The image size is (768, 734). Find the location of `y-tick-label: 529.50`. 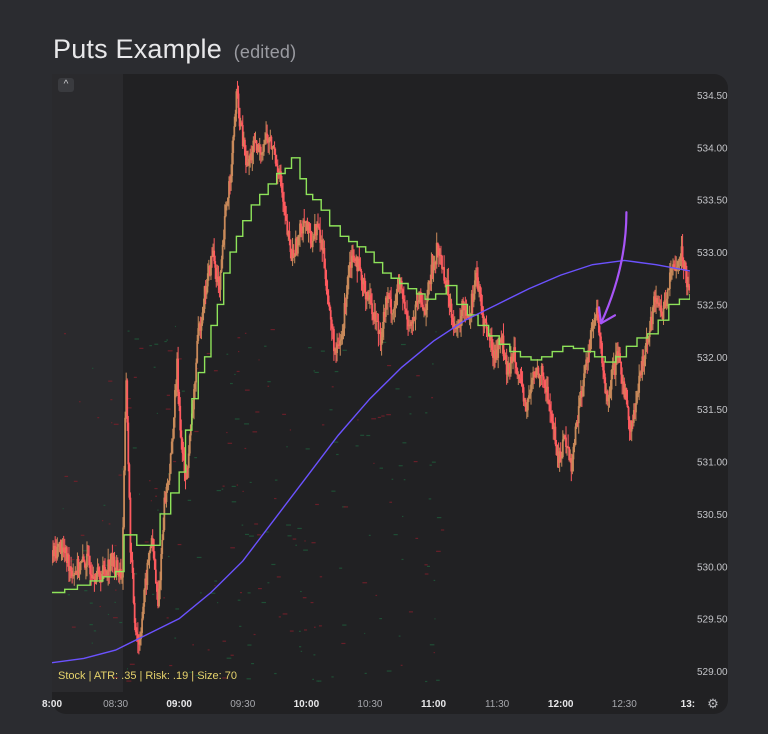

y-tick-label: 529.50 is located at coordinates (712, 620).